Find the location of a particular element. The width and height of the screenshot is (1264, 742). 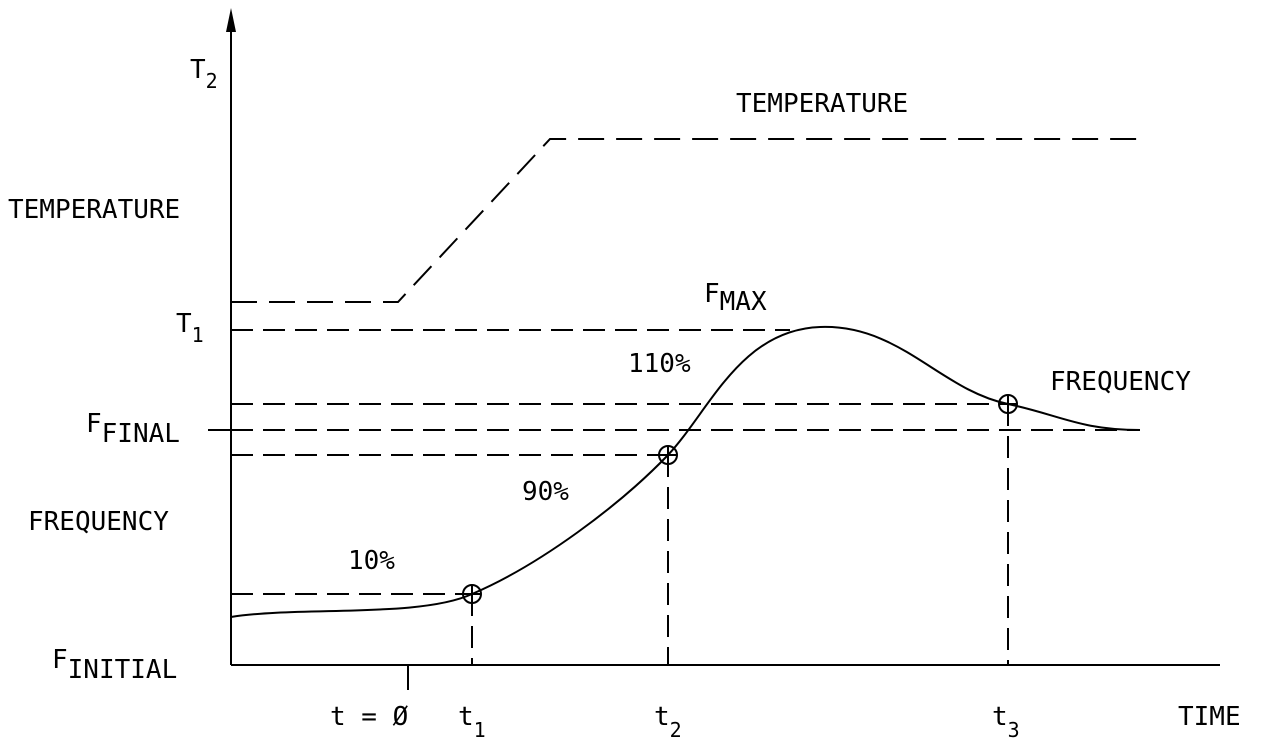

pct-110-label: 110% is located at coordinates (659, 364).